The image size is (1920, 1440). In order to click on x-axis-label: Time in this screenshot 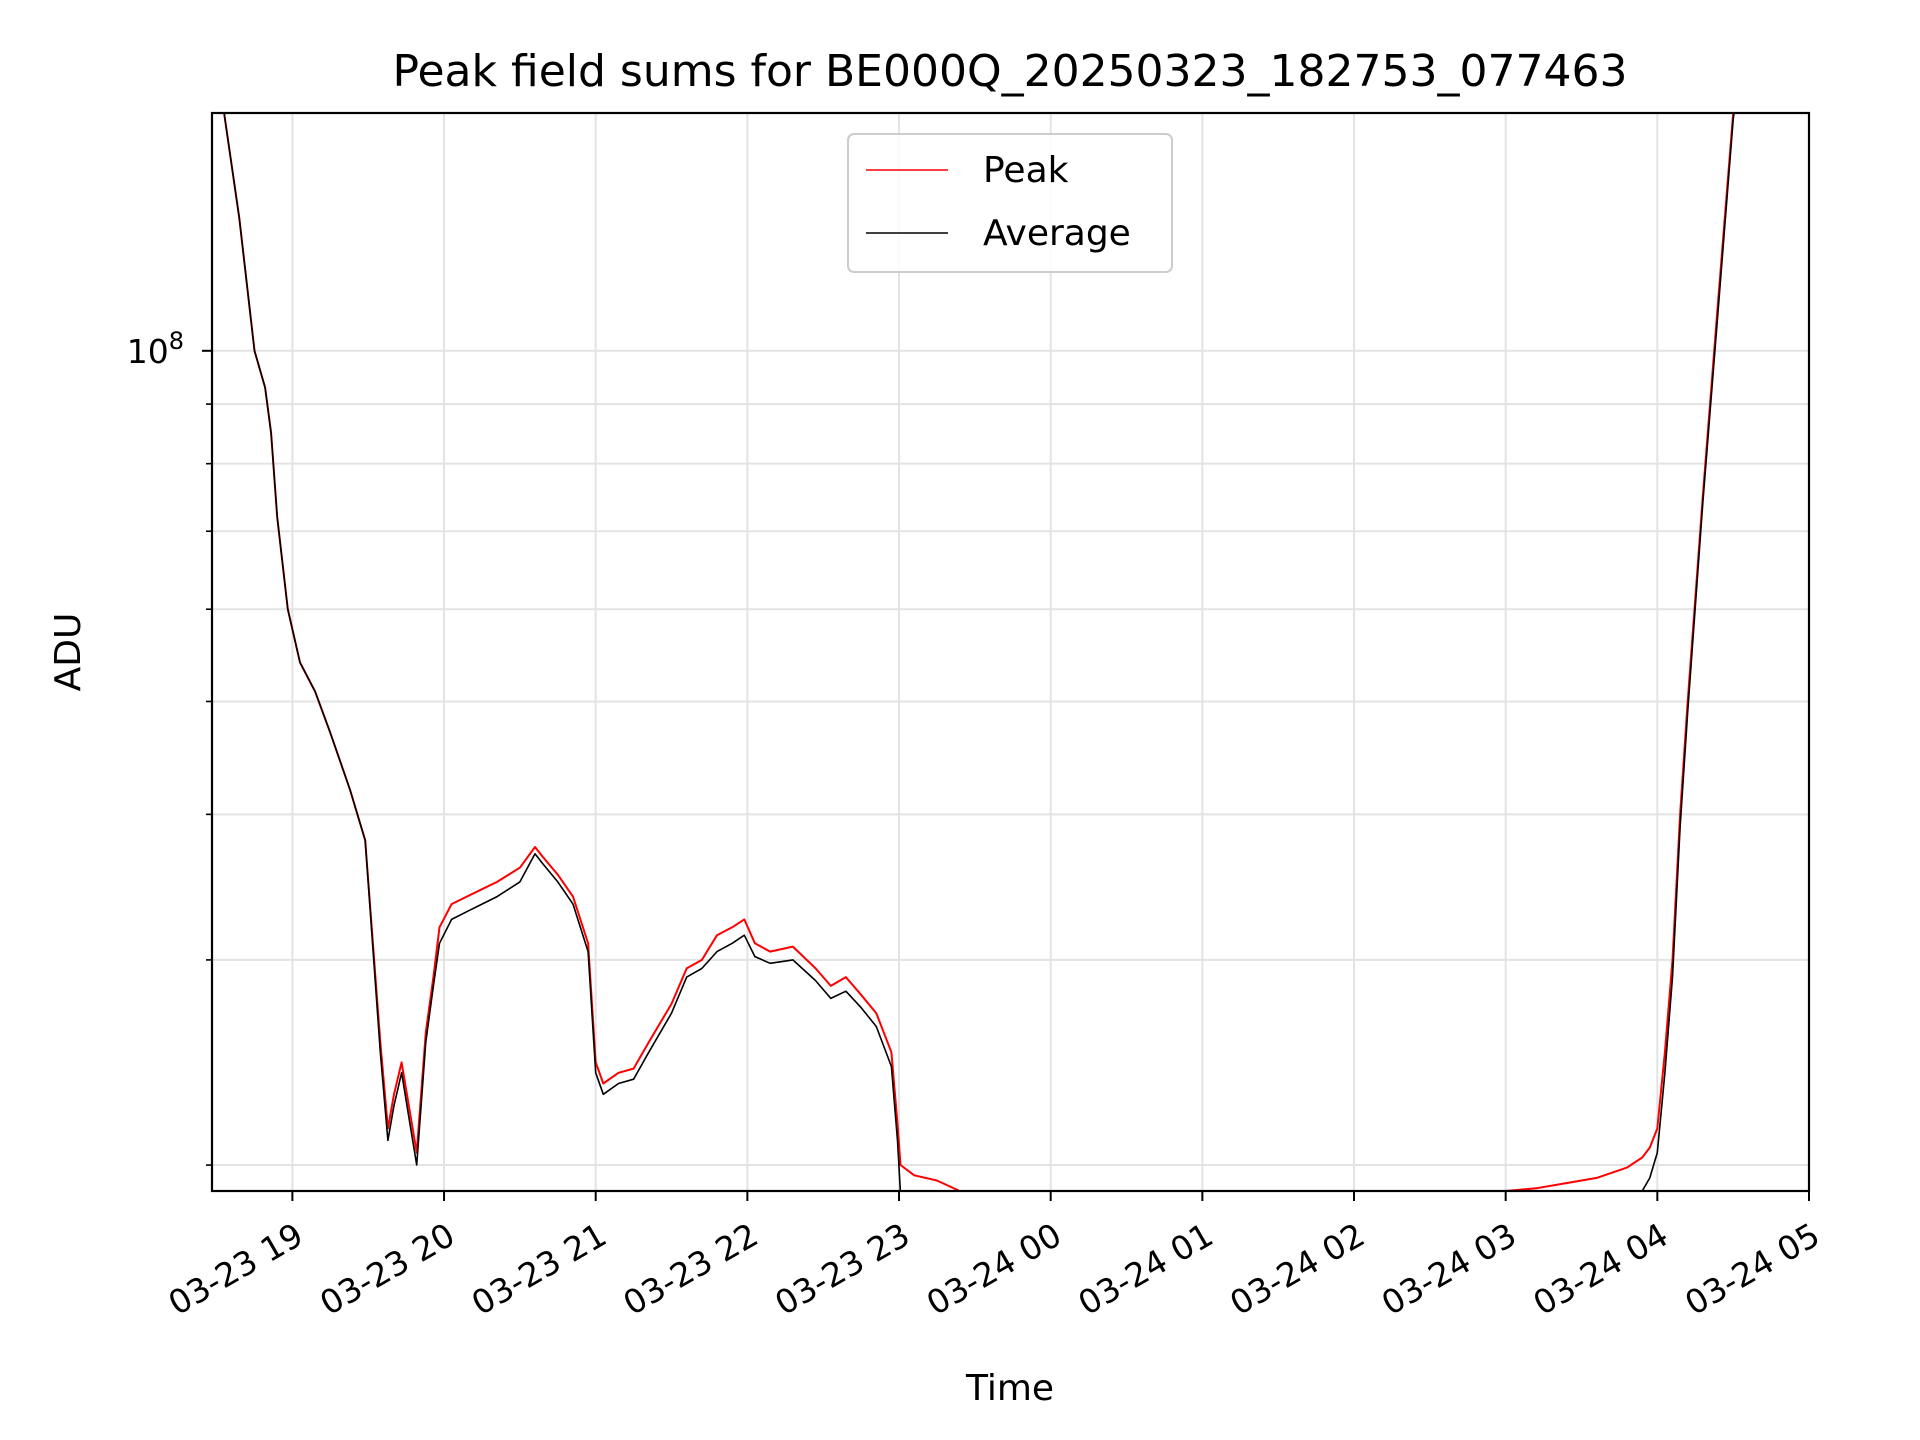, I will do `click(1009, 1388)`.